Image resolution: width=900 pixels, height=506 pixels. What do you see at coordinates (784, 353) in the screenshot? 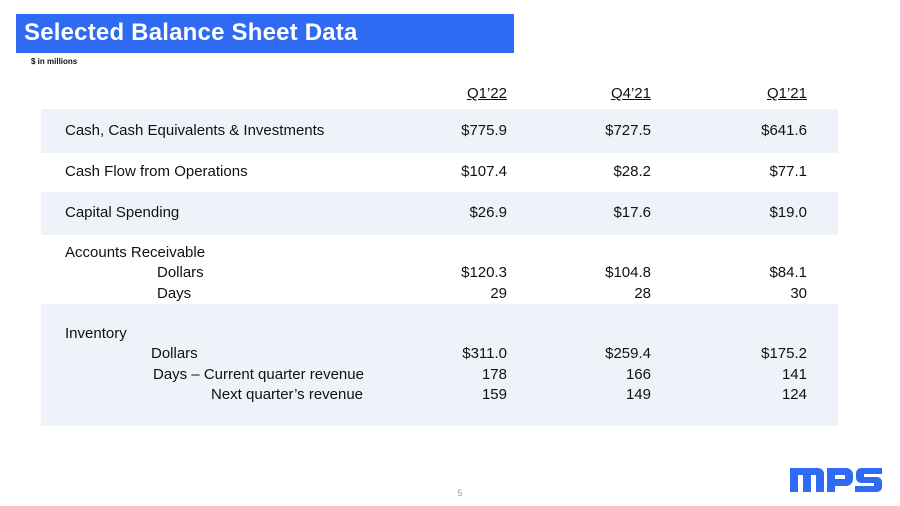
I see `cell-inv-dollars-q1-21: $175.2` at bounding box center [784, 353].